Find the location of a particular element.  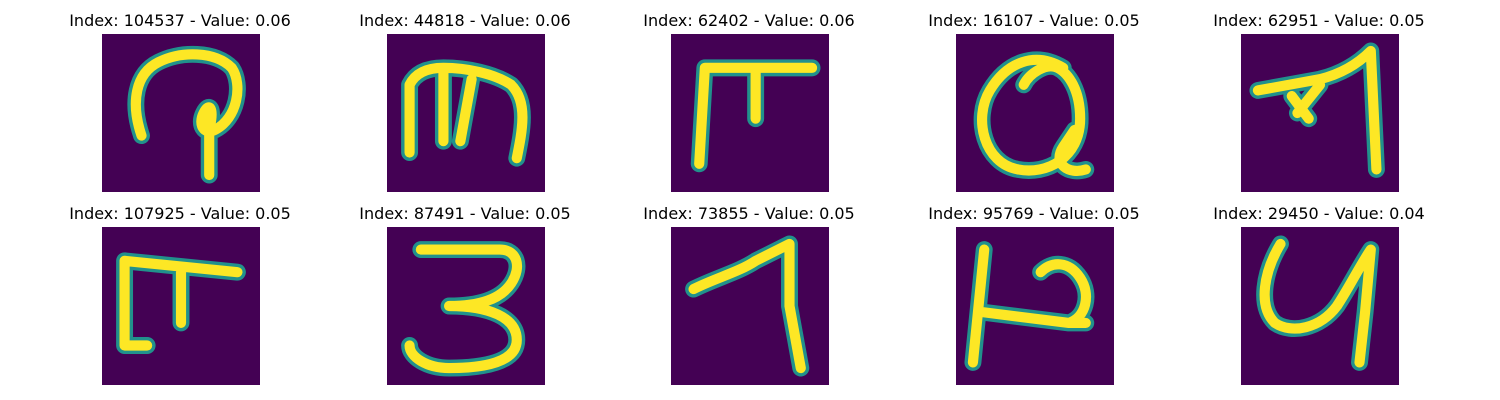

panel-title: Index: 87491 - Value: 0.05 is located at coordinates (465, 213).